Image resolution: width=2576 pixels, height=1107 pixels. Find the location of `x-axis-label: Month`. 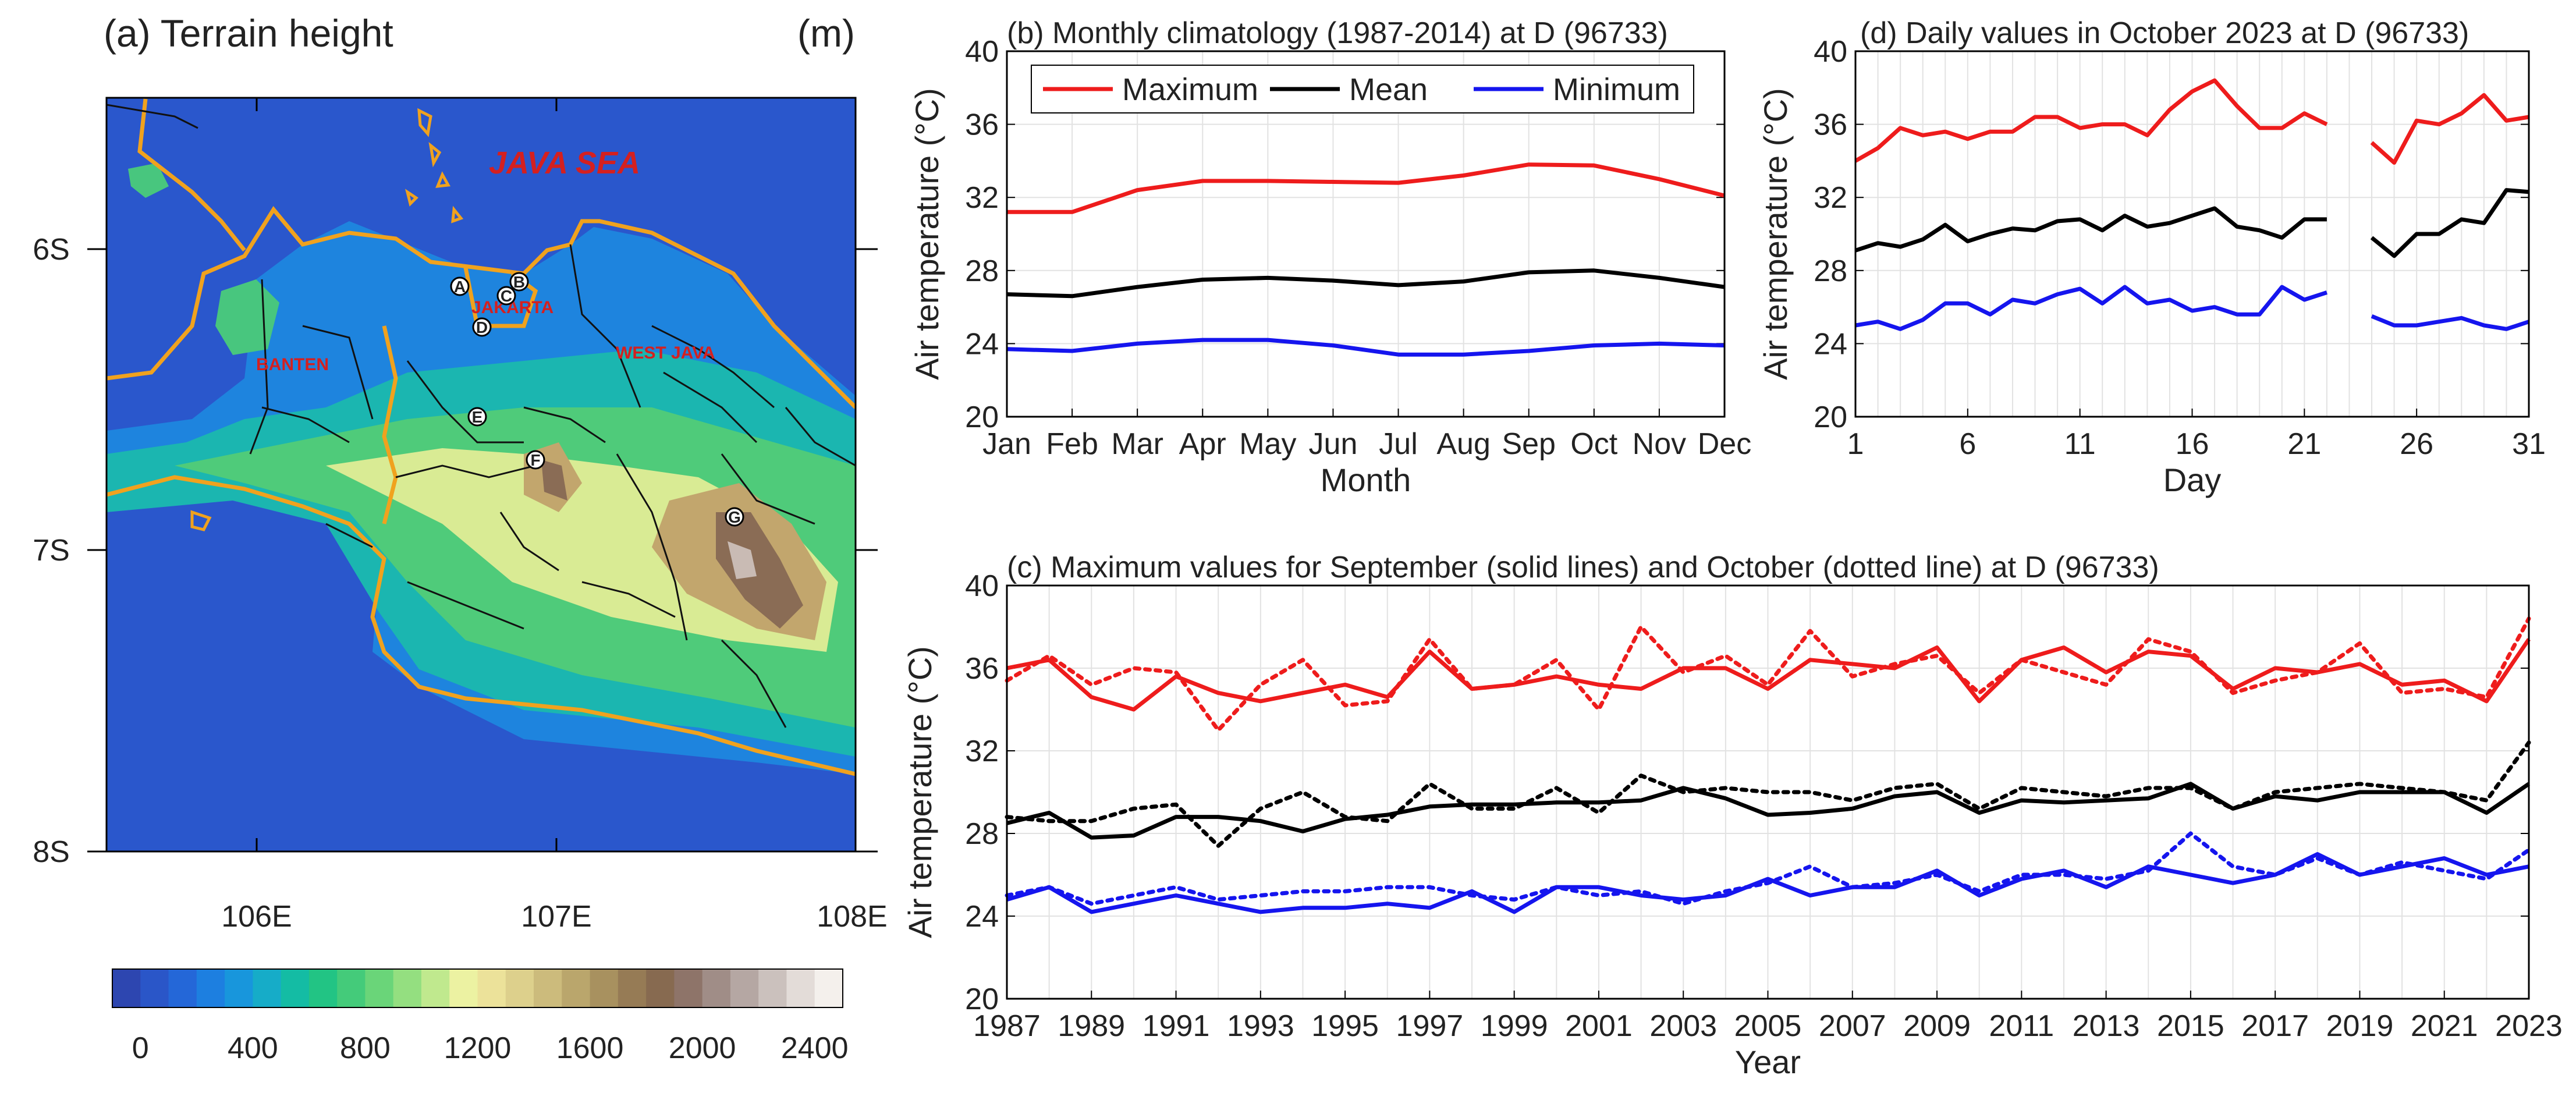

x-axis-label: Month is located at coordinates (1366, 480).